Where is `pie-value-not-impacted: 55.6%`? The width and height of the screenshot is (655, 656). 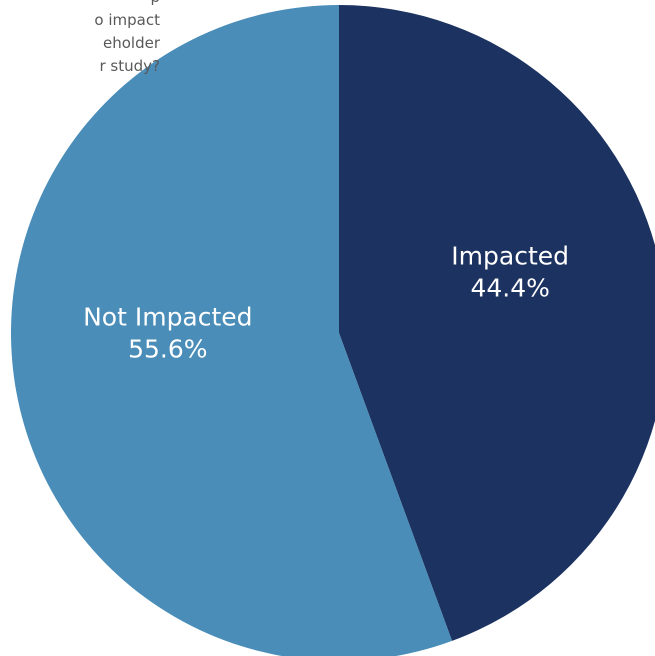
pie-value-not-impacted: 55.6% is located at coordinates (167, 348).